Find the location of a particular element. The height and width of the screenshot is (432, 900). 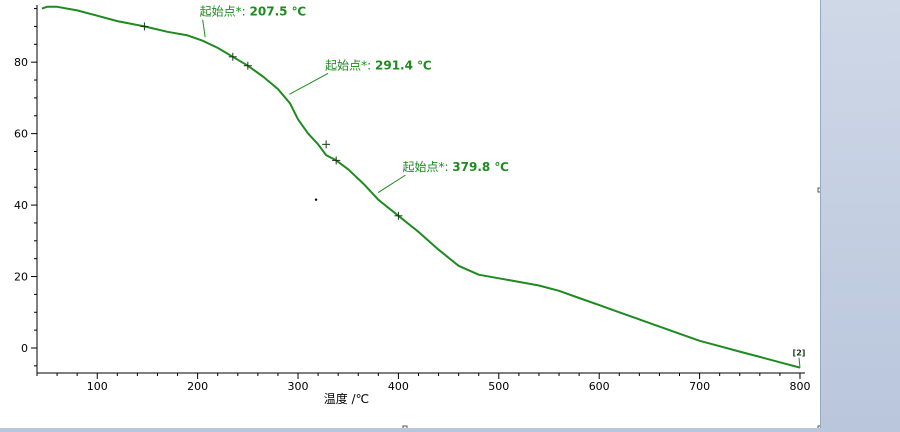

onset-annotation: 起始点*: 291.4 ℃ is located at coordinates (378, 65).